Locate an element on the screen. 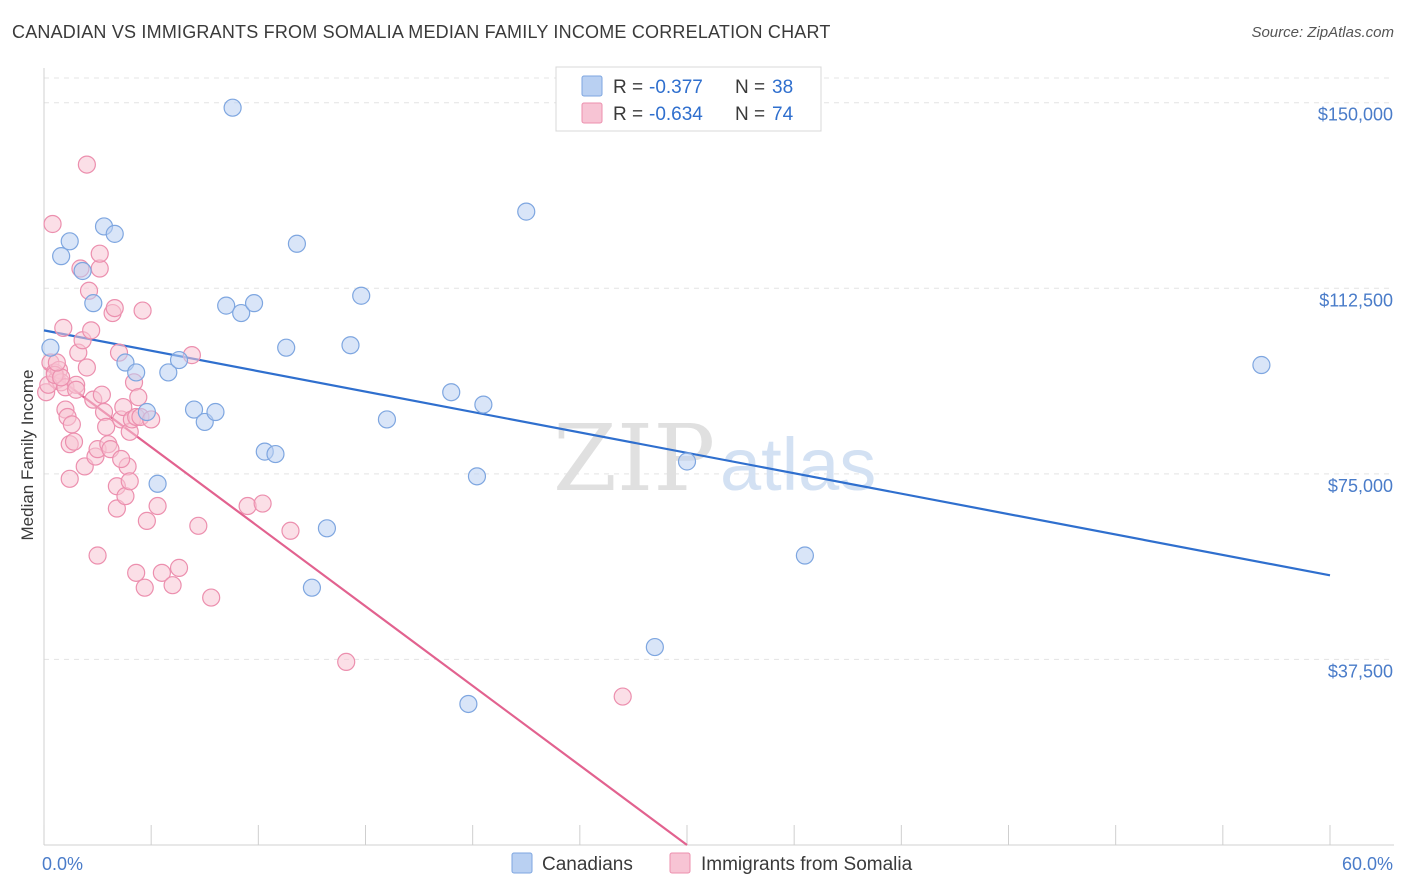 The height and width of the screenshot is (892, 1406). bottom-legend: Canadians Immigrants from Somalia is located at coordinates (712, 863).